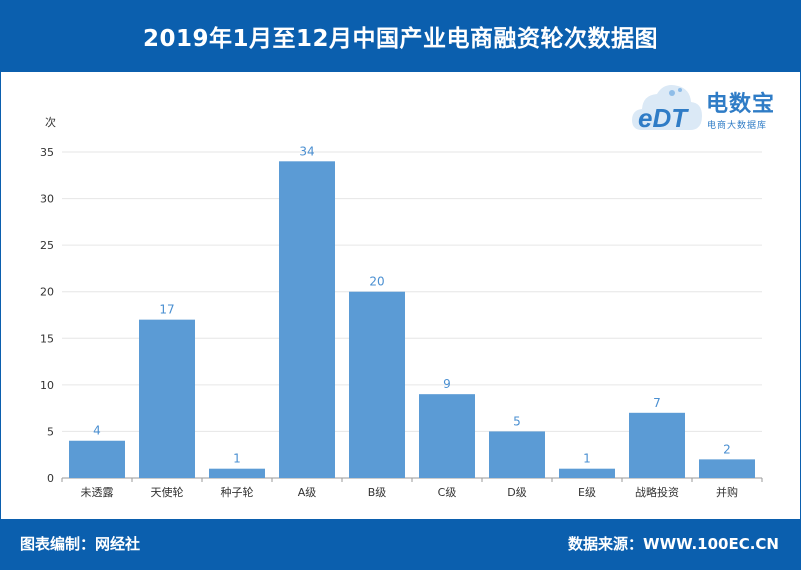 This screenshot has width=801, height=570. Describe the element at coordinates (400, 39) in the screenshot. I see `chart-title: 2019年1月至12月中国产业电商融资轮次数据图` at that location.